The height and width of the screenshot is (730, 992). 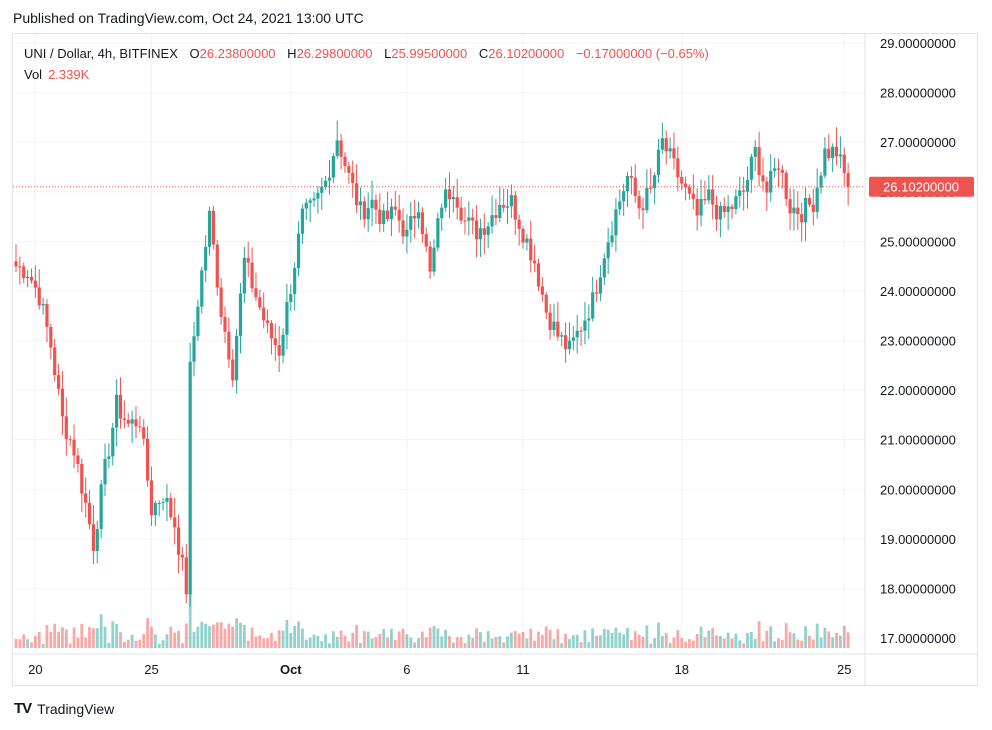 I want to click on tradingview-brand: TV TradingView, so click(x=64, y=708).